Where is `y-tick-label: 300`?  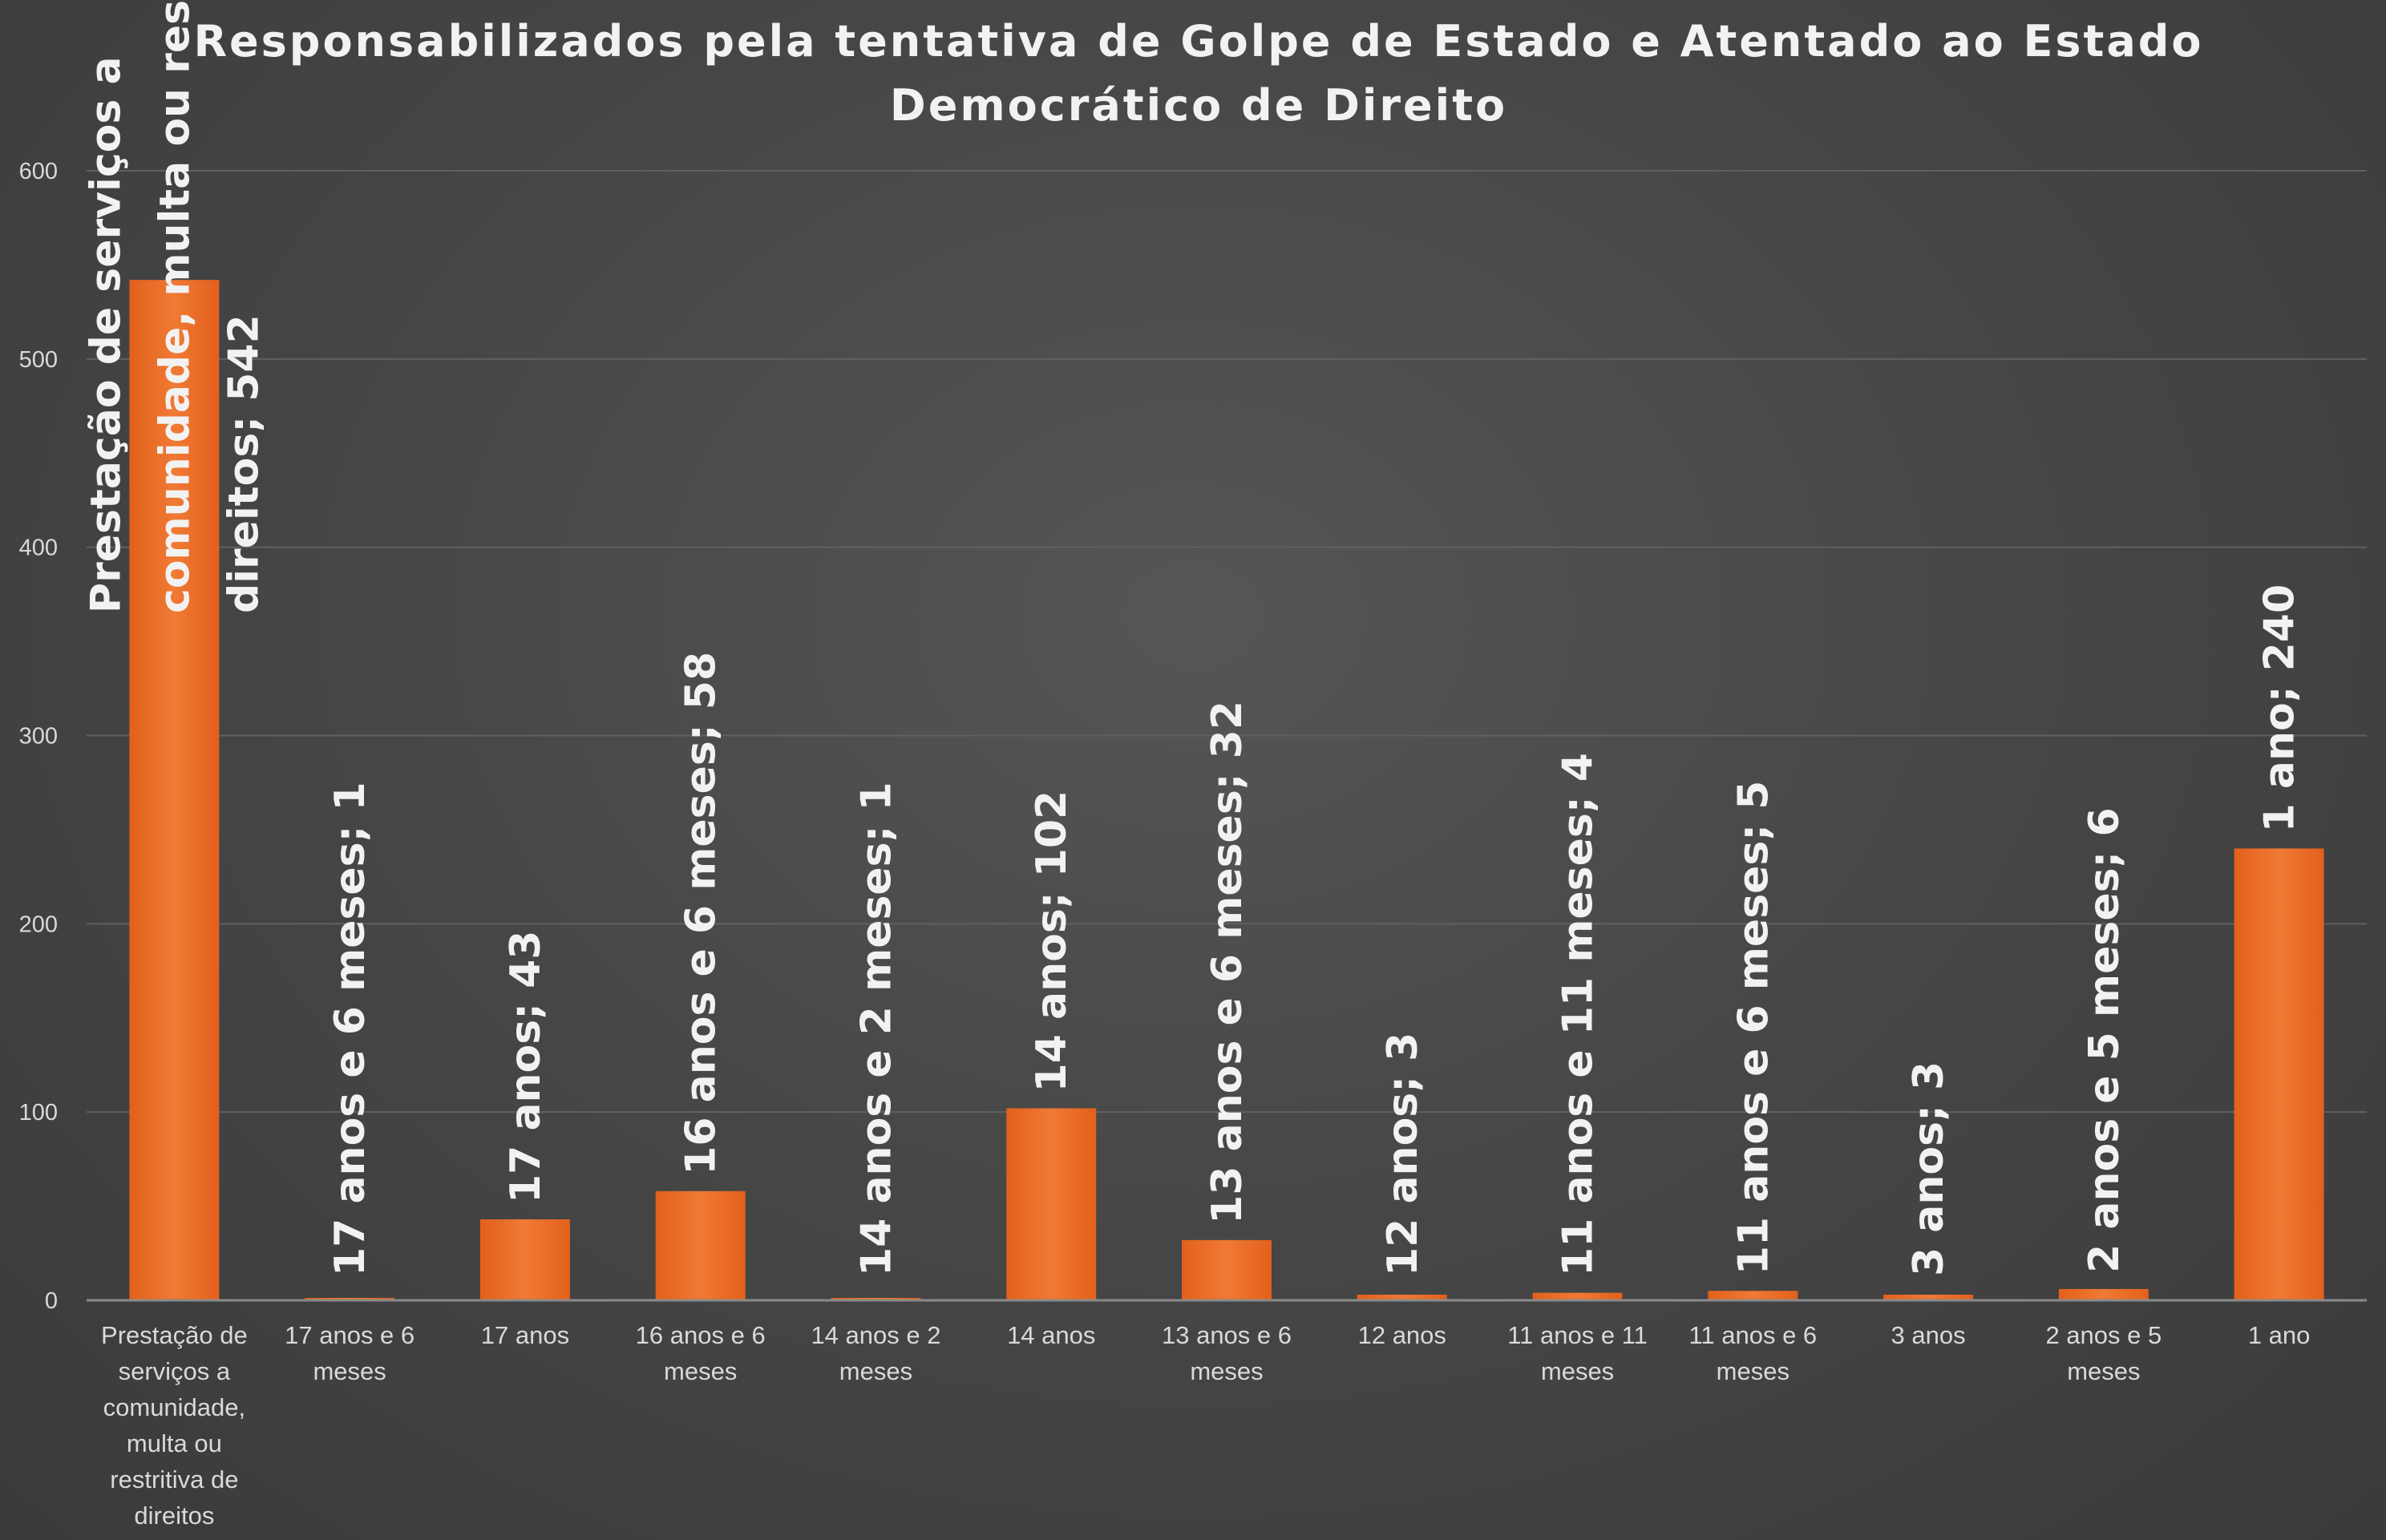
y-tick-label: 300 is located at coordinates (38, 737).